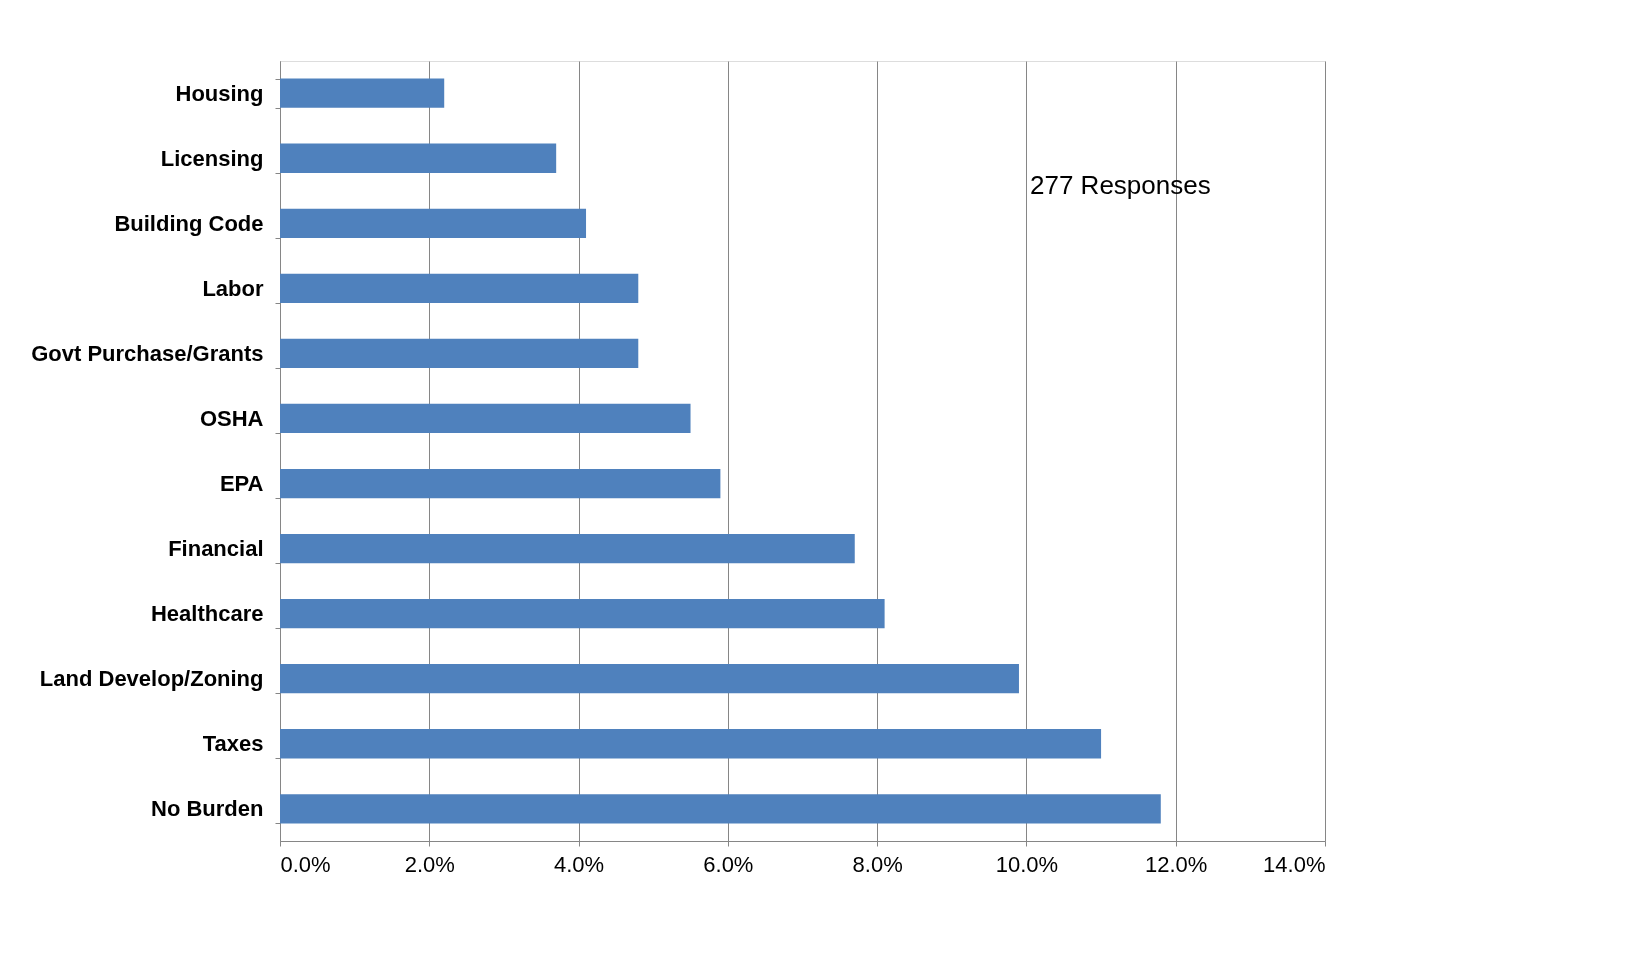  I want to click on y-tick-label: Taxes, so click(233, 744).